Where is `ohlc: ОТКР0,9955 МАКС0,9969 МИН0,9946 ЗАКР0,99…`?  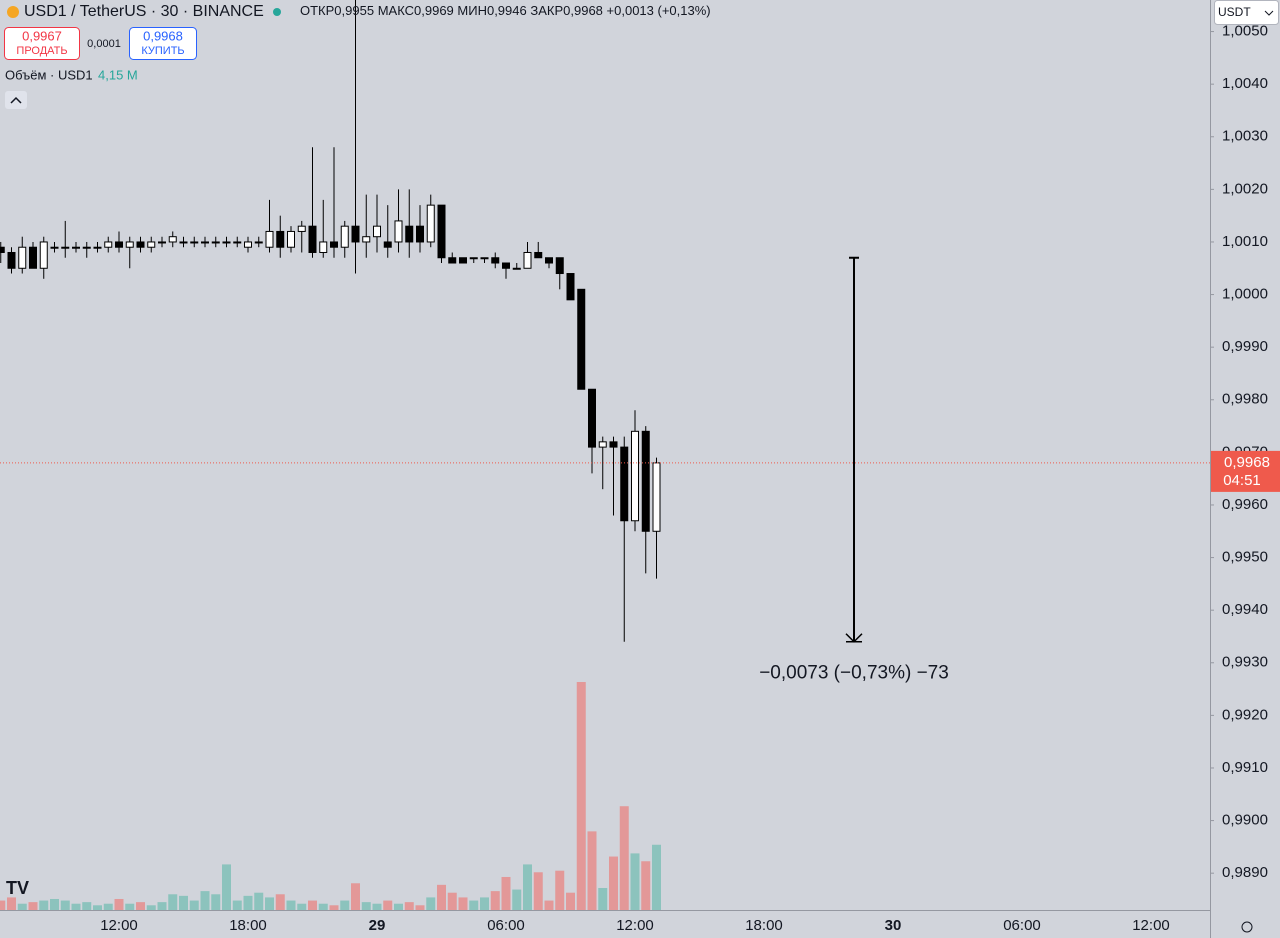
ohlc: ОТКР0,9955 МАКС0,9969 МИН0,9946 ЗАКР0,99… is located at coordinates (505, 10).